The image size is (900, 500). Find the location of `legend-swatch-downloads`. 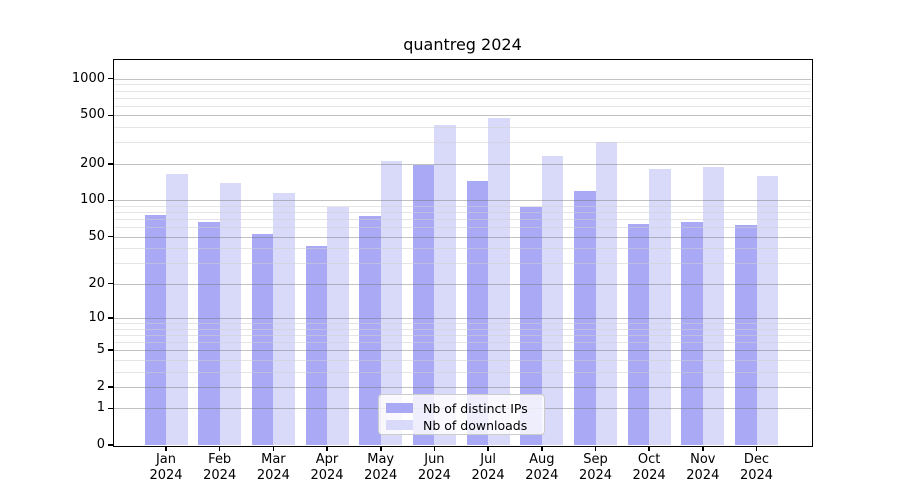

legend-swatch-downloads is located at coordinates (399, 425).